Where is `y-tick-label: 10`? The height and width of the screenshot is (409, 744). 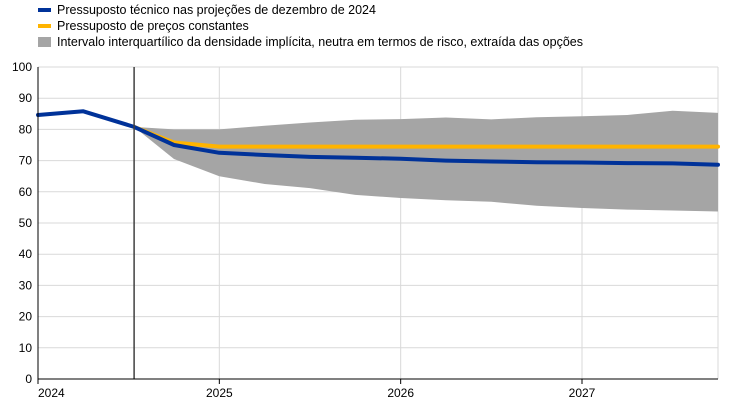
y-tick-label: 10 is located at coordinates (26, 348).